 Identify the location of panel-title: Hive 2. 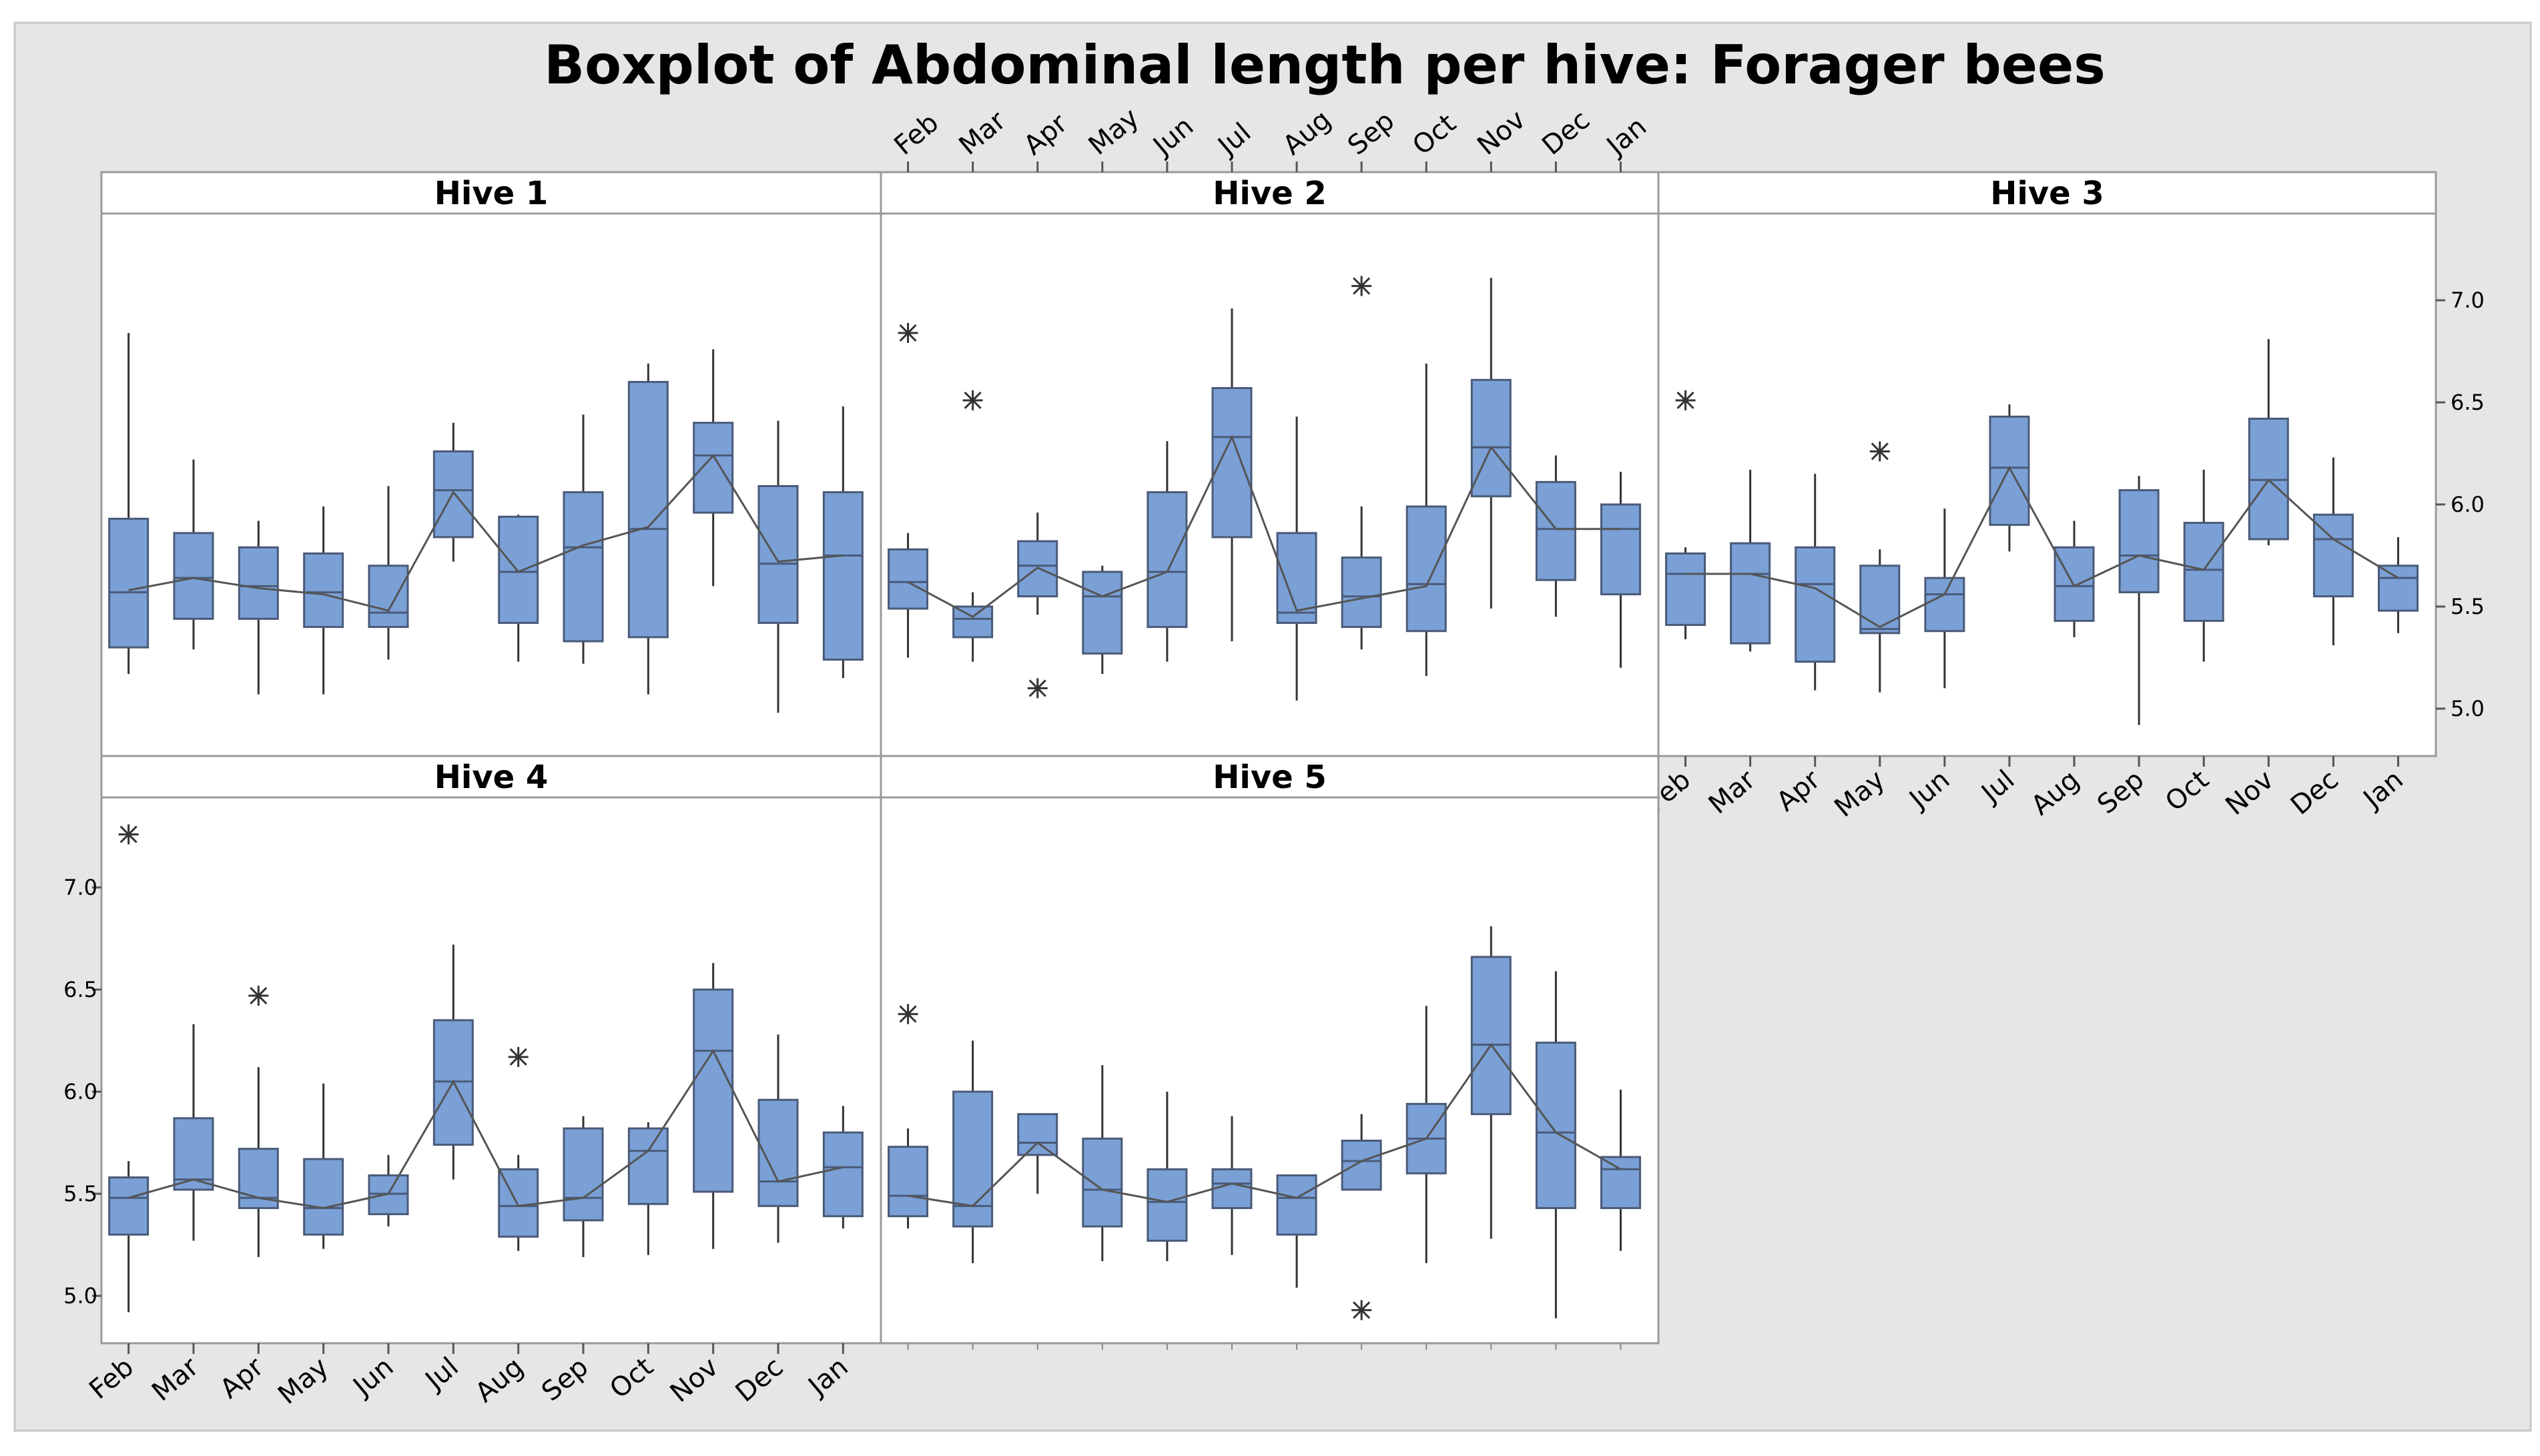
(1270, 193).